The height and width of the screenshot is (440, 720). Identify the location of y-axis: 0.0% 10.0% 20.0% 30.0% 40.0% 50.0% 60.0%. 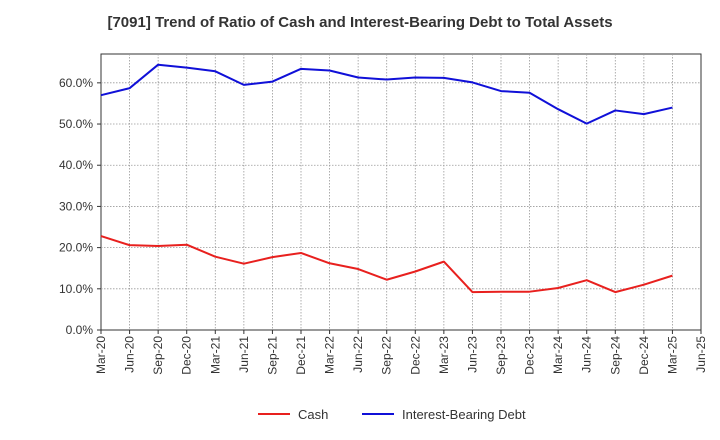
(80, 206).